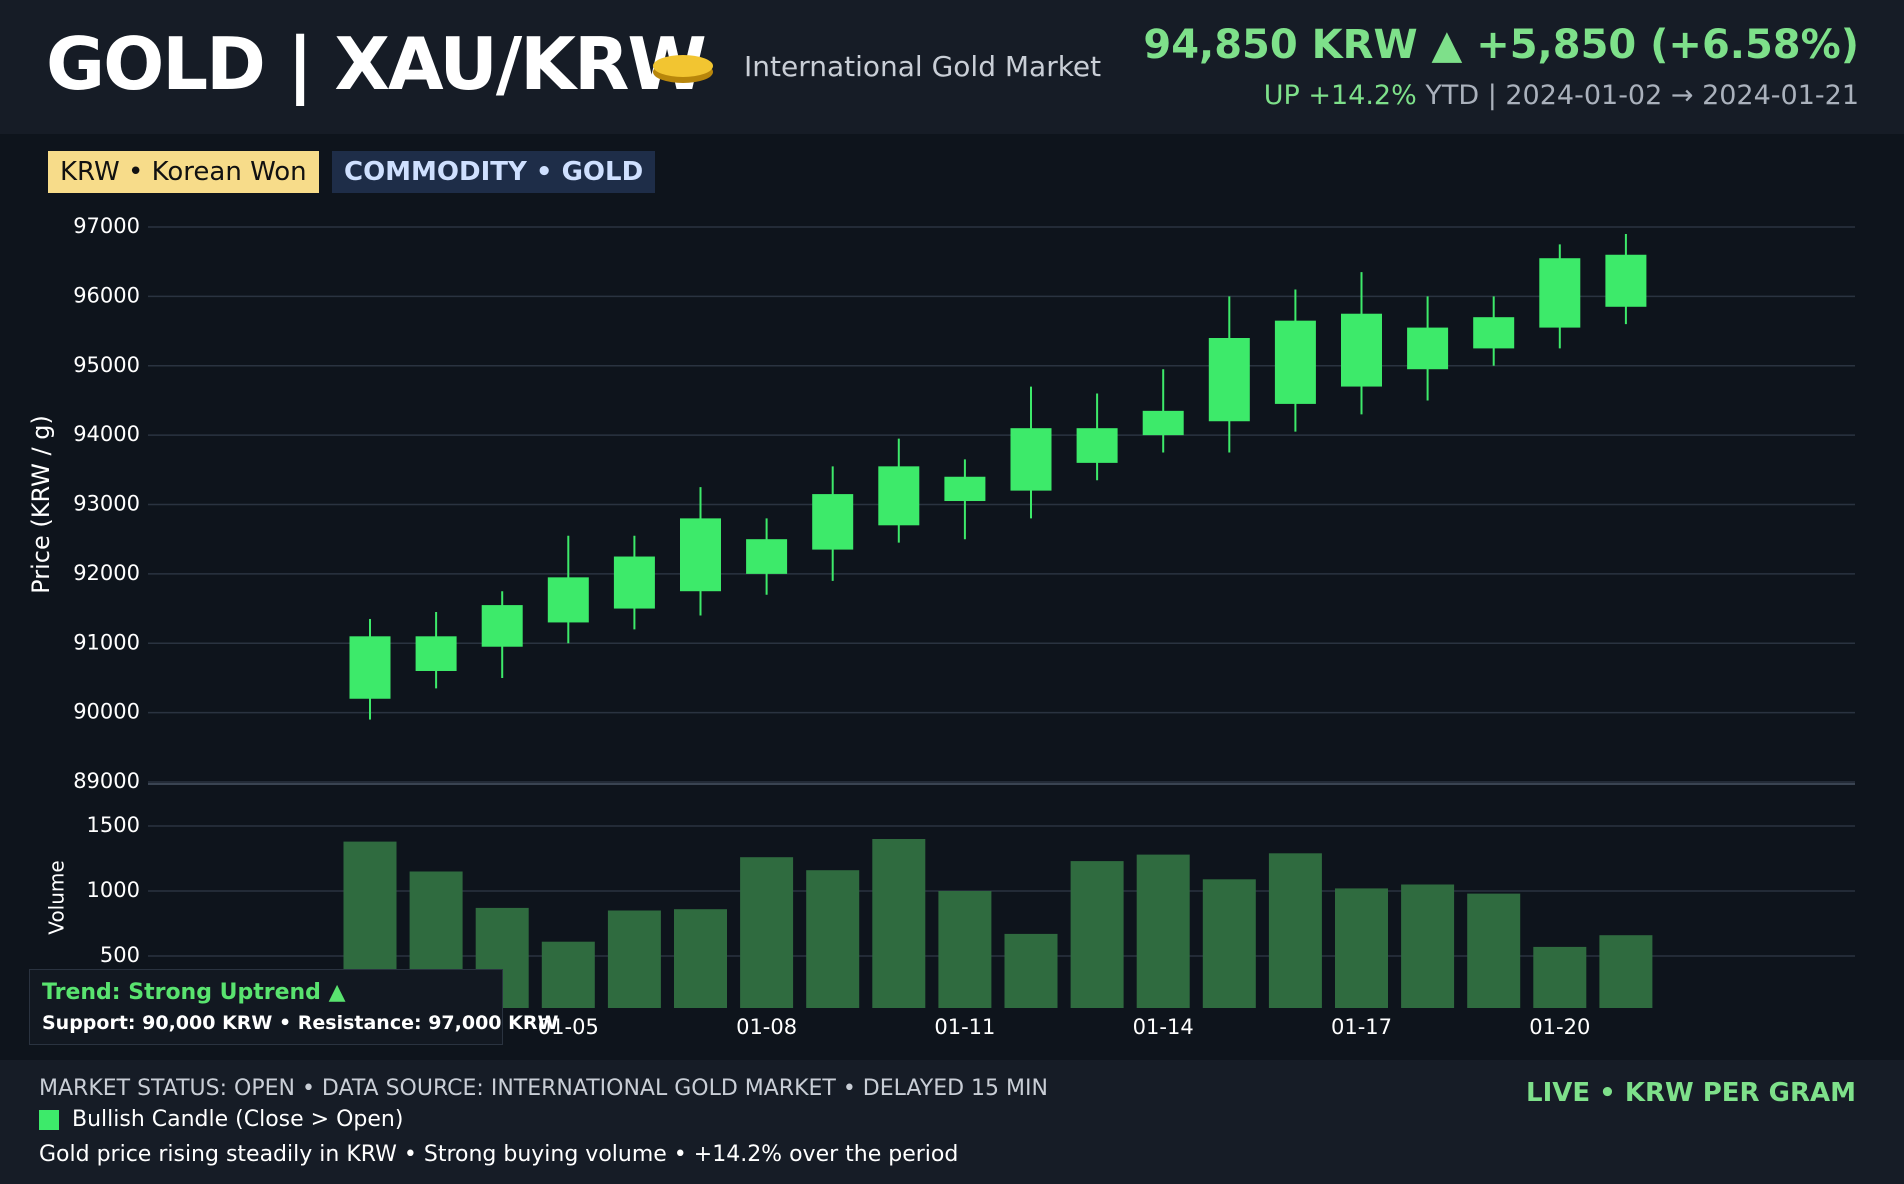  I want to click on x-tick-label: 01-05, so click(568, 1027).